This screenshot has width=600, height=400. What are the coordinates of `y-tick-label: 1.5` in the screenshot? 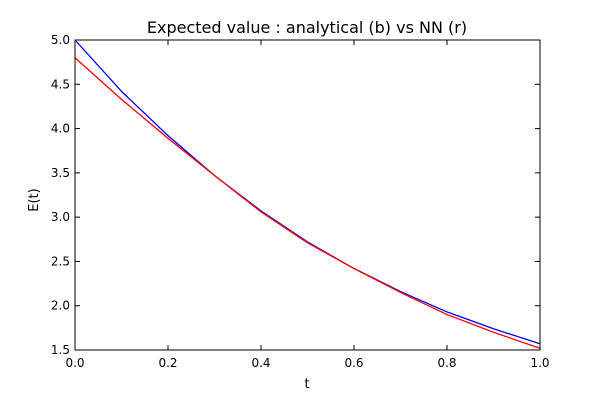 It's located at (60, 350).